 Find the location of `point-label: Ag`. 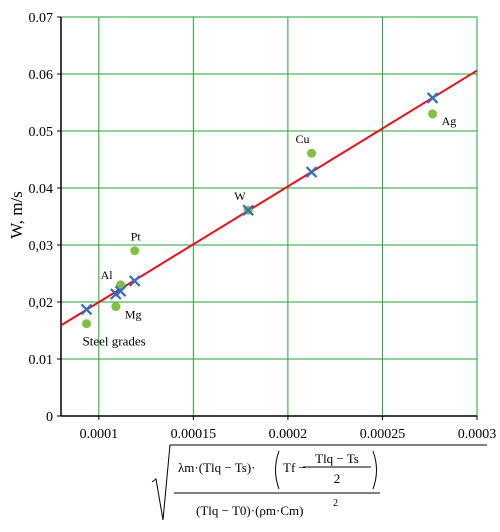

point-label: Ag is located at coordinates (449, 121).